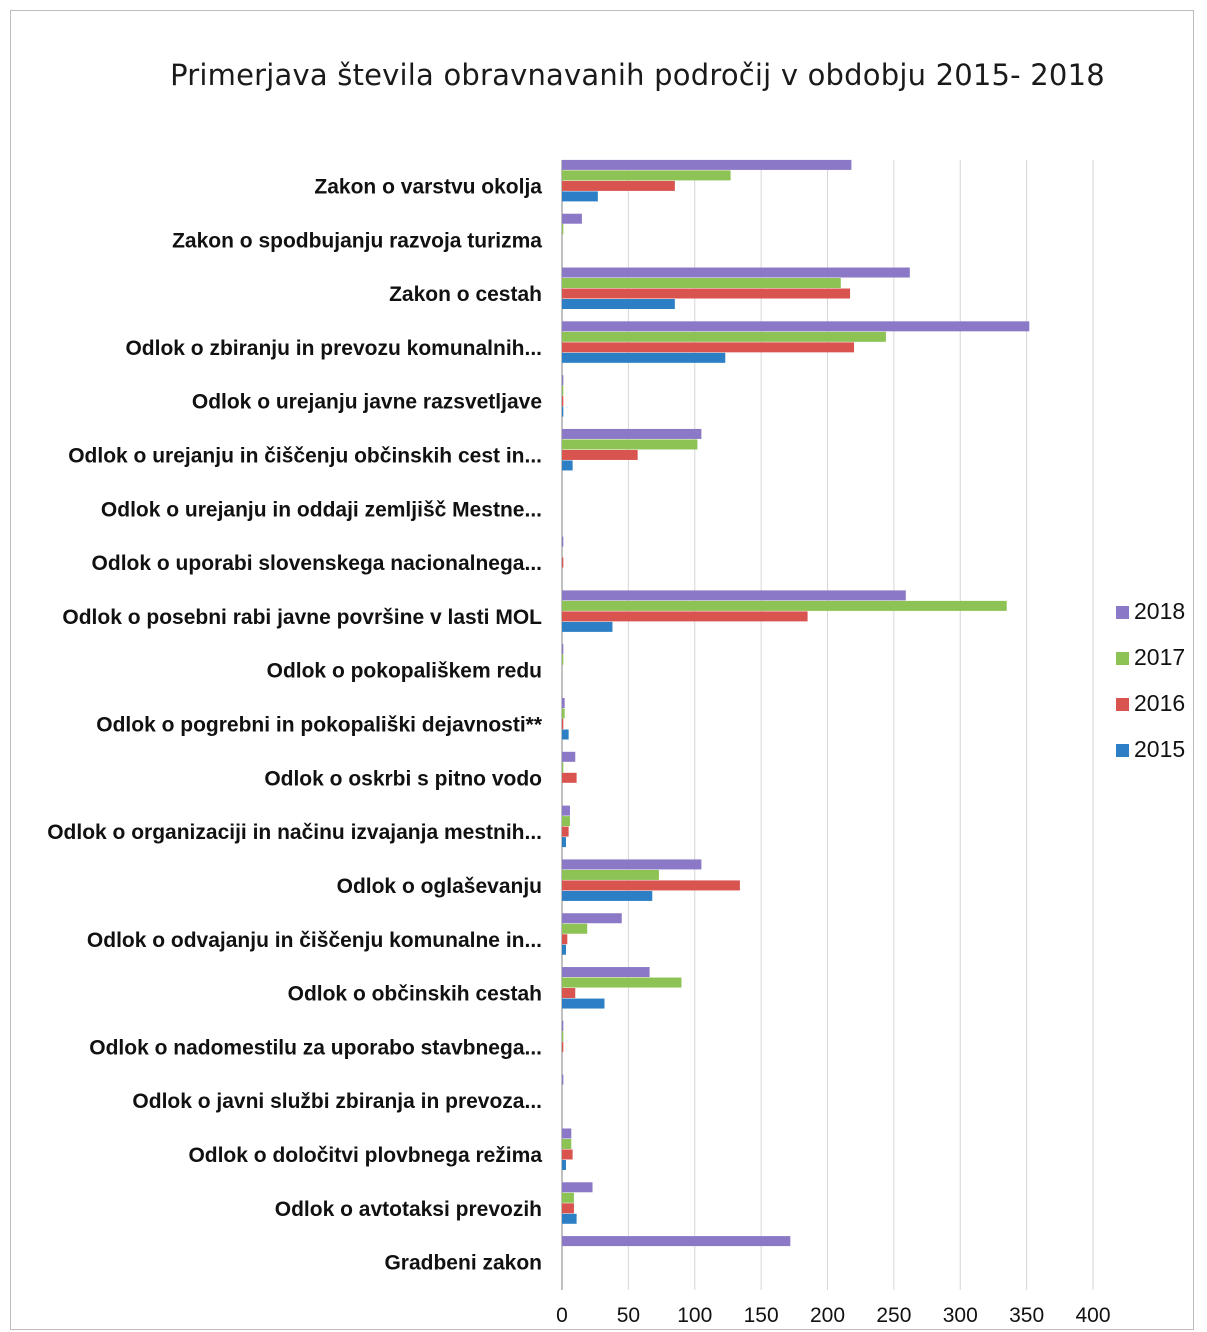 The height and width of the screenshot is (1332, 1207). Describe the element at coordinates (1092, 1315) in the screenshot. I see `x-tick-label: 400` at that location.